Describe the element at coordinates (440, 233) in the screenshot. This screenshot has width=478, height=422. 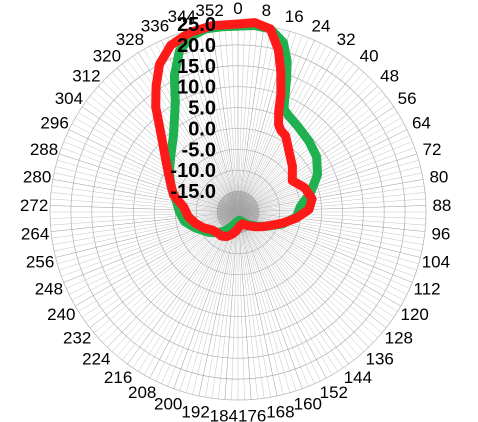
I see `angle-tick-label: 96` at that location.